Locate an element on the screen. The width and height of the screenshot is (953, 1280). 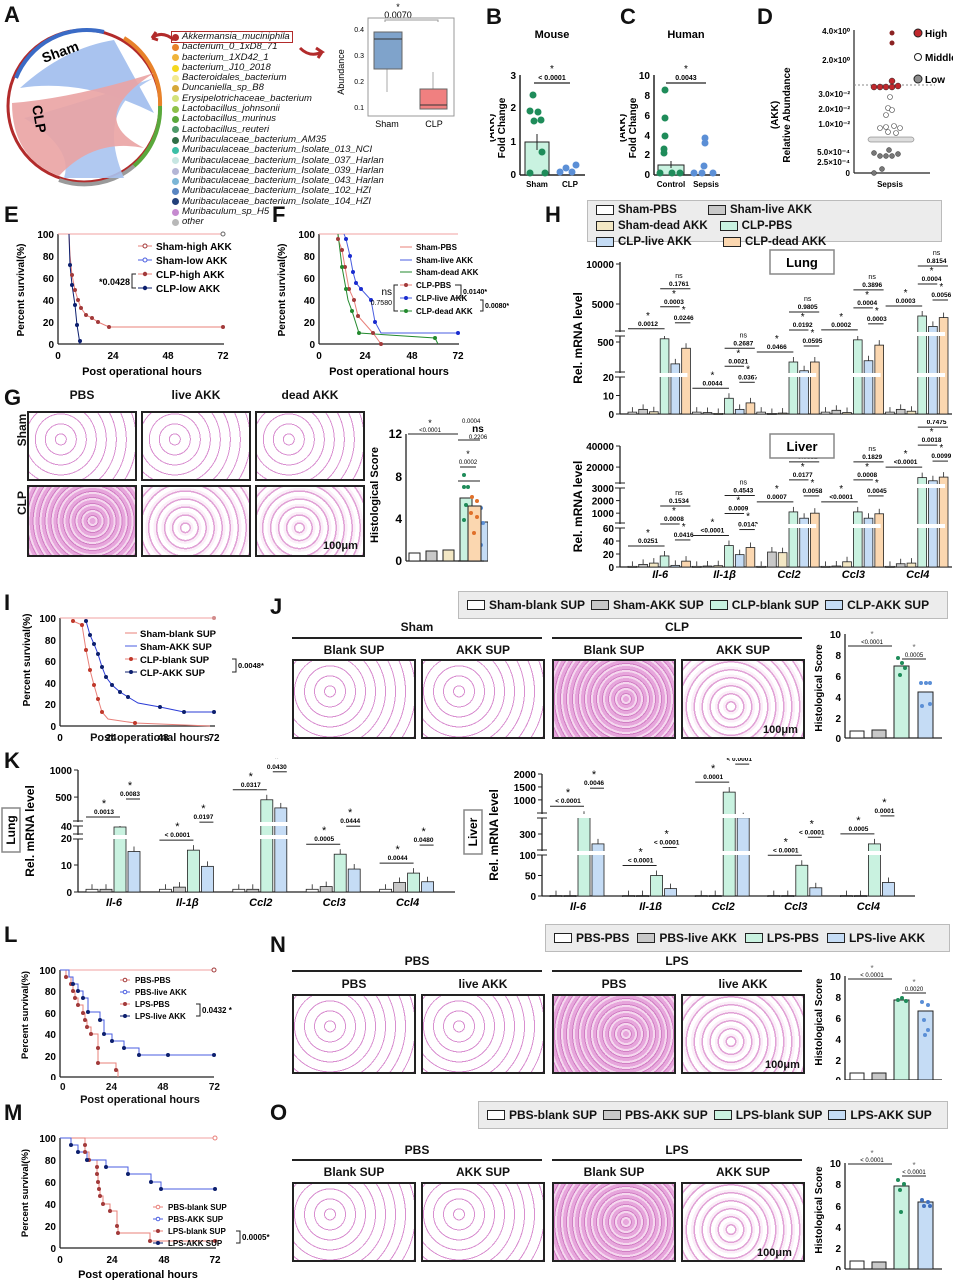
taxa-legend-item: Muribaculaceae_bacterium_Isolate_102_HZI is located at coordinates (271, 191).